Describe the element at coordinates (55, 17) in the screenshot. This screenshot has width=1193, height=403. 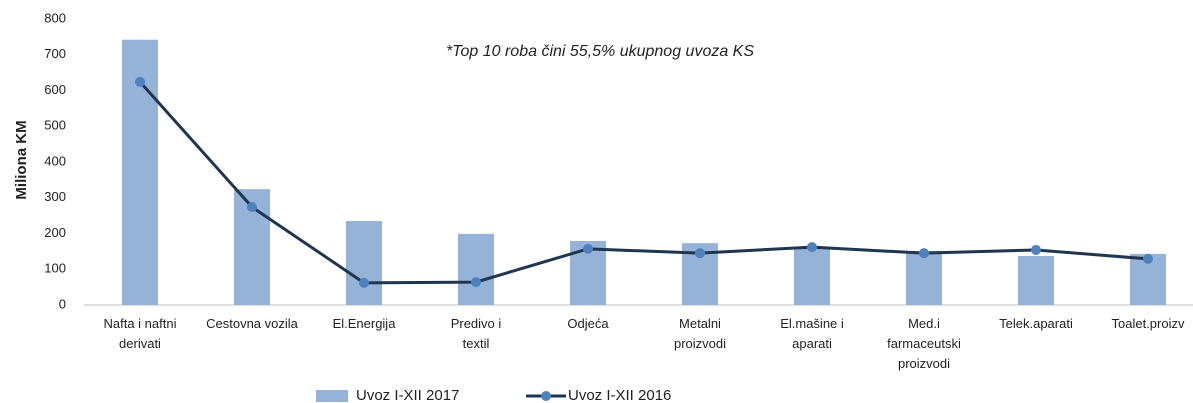
I see `y-tick-label: 800` at that location.